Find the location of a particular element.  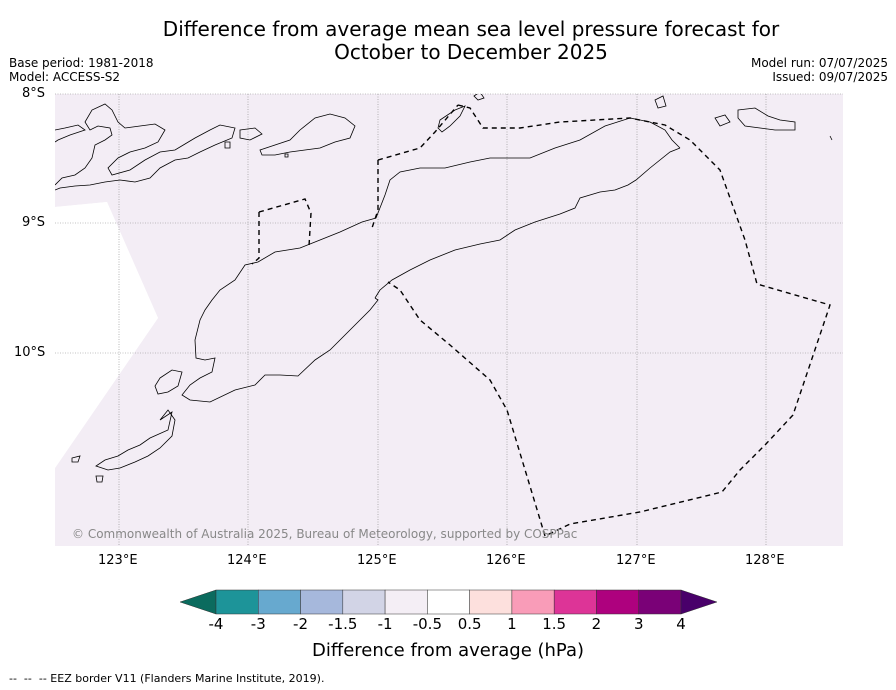

colorbar-tick-label: 1.5 is located at coordinates (554, 624).